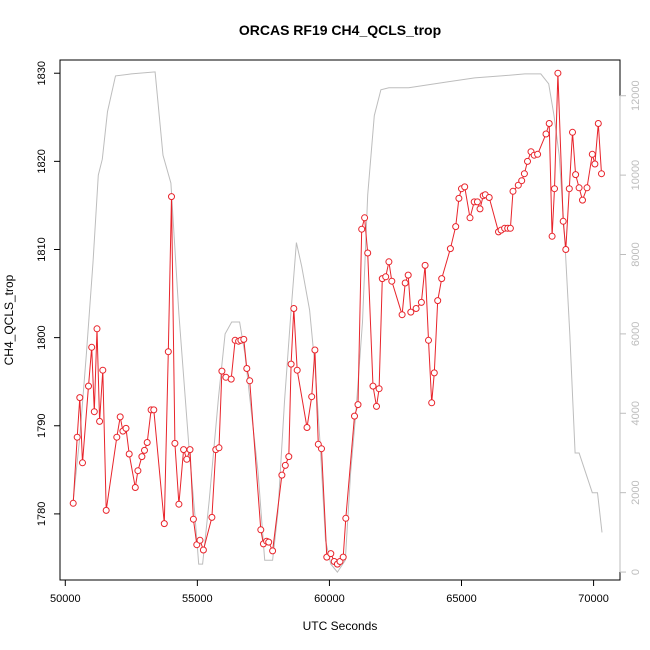 This screenshot has width=650, height=650. What do you see at coordinates (9, 319) in the screenshot?
I see `y-axis-label: CH4_QCLS_trop` at bounding box center [9, 319].